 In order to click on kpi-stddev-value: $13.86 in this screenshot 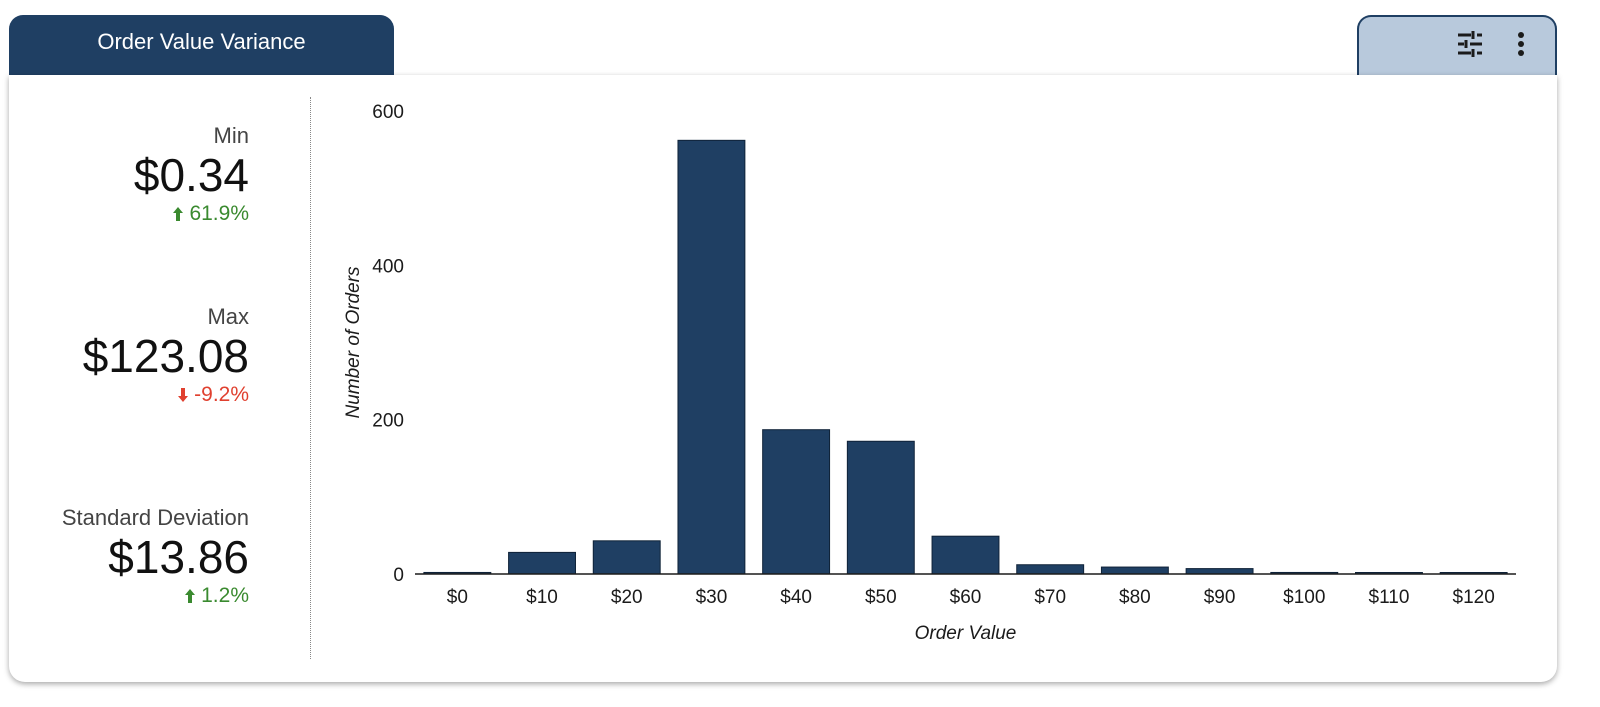, I will do `click(178, 557)`.